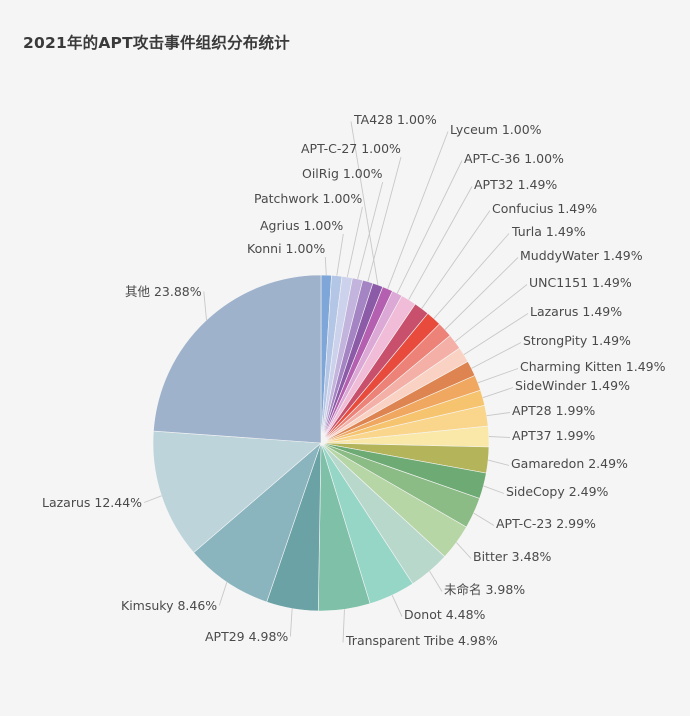  I want to click on slice-label: OilRig 1.00%, so click(342, 173).